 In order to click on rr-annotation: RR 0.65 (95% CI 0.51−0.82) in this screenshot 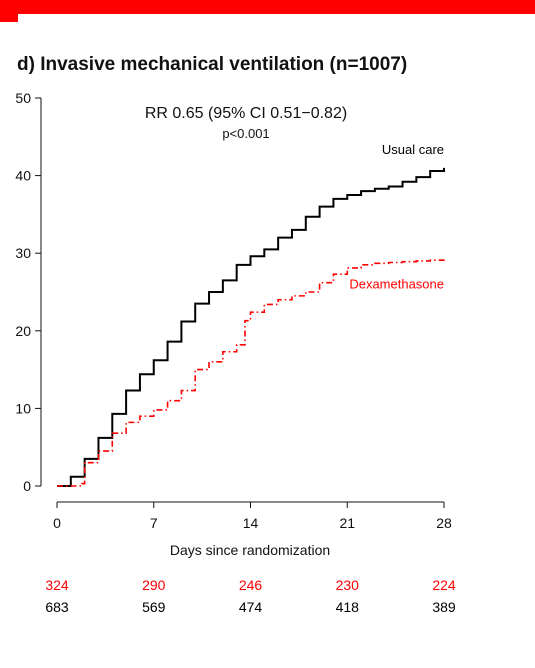, I will do `click(246, 113)`.